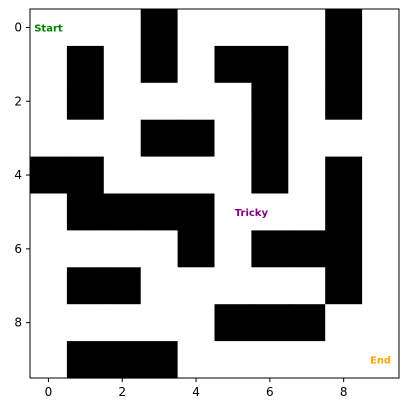 This screenshot has height=413, width=408. I want to click on y-tick-label: 2, so click(18, 101).